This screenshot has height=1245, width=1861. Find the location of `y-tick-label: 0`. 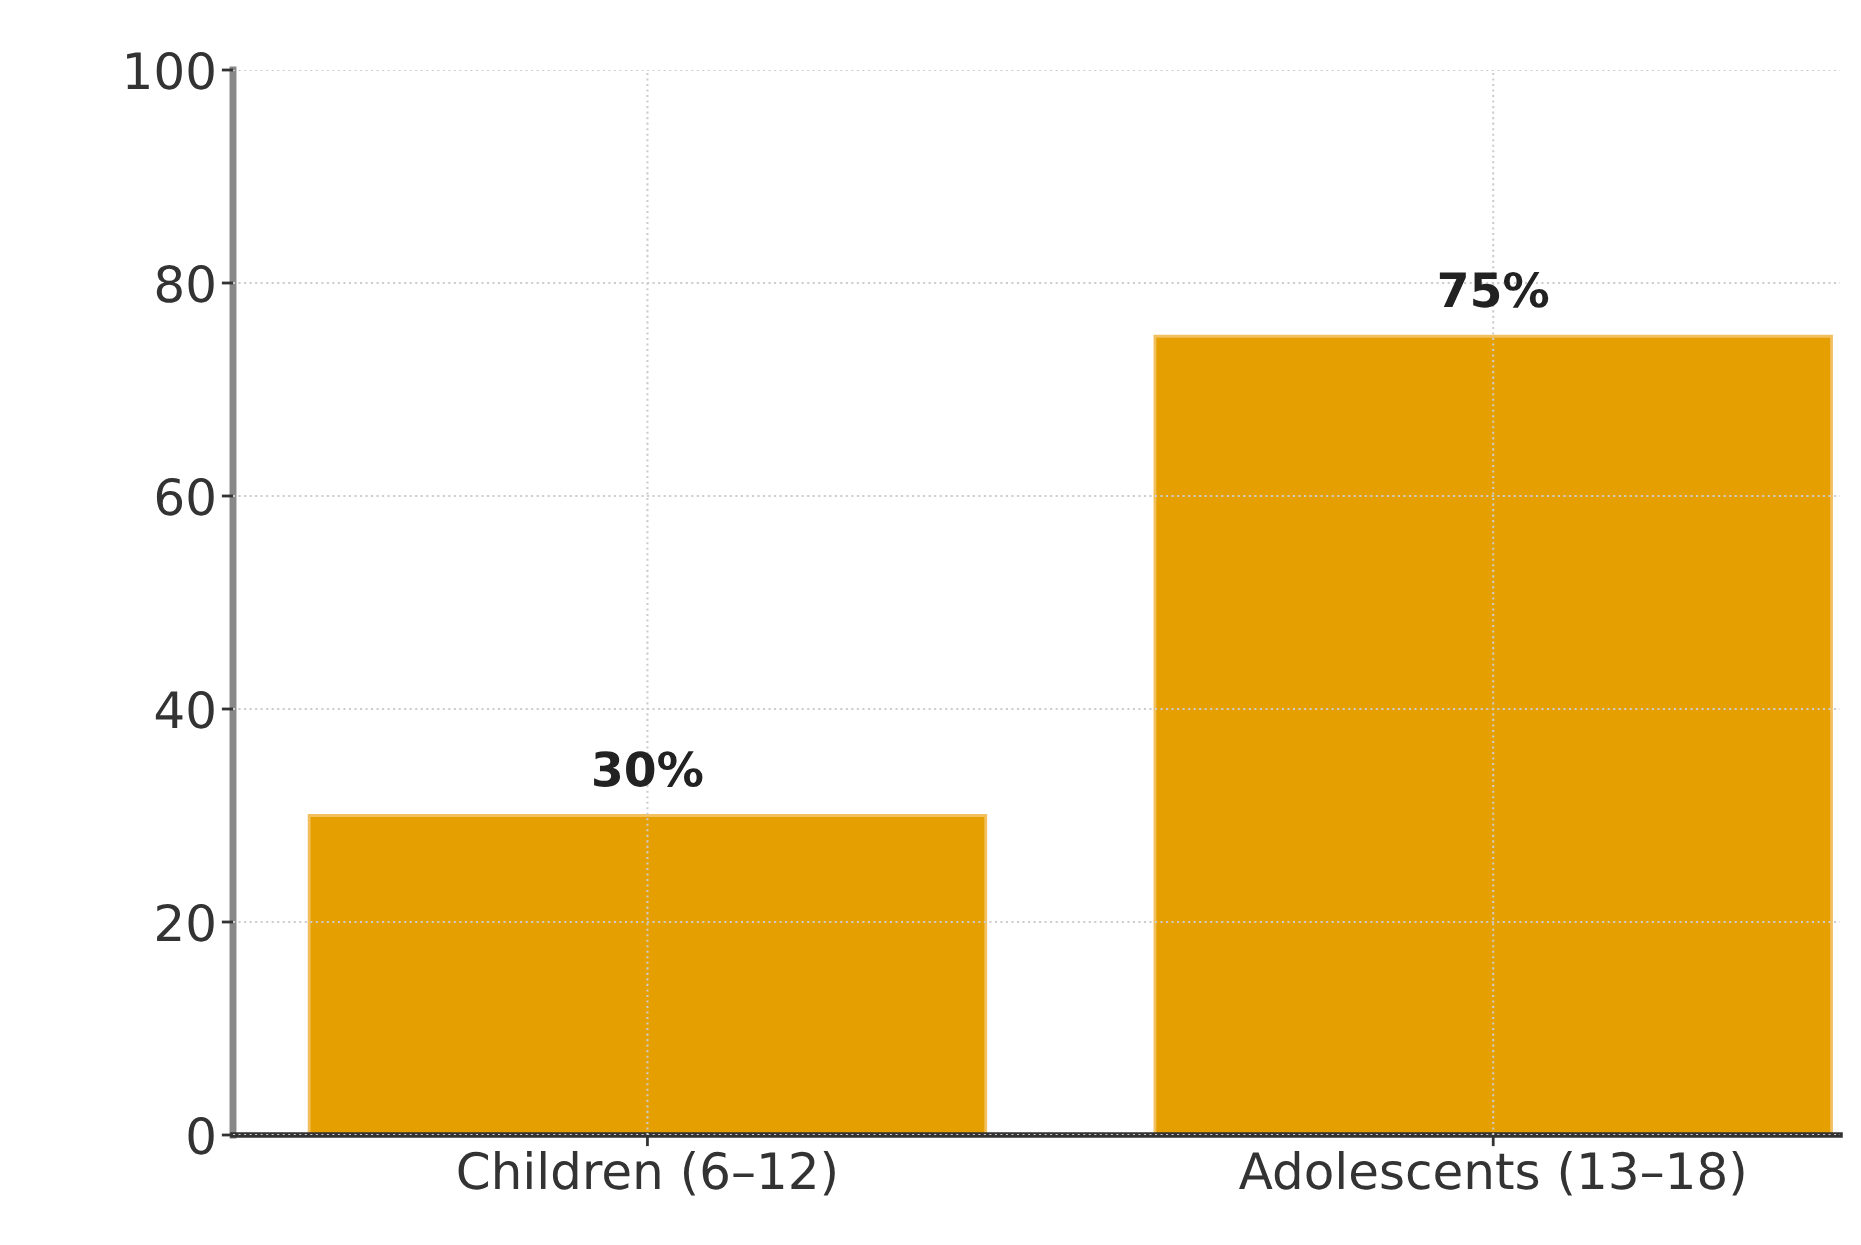

y-tick-label: 0 is located at coordinates (201, 1135).